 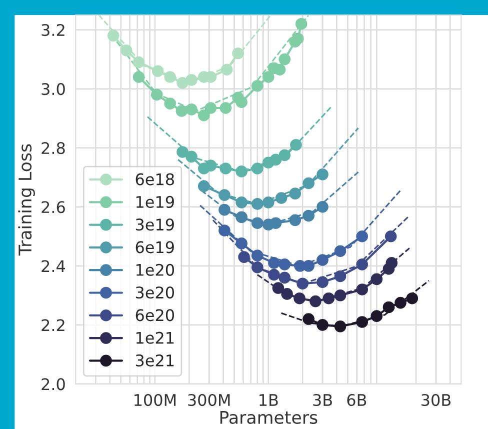 I want to click on legend-label: 1e19, so click(x=155, y=202).